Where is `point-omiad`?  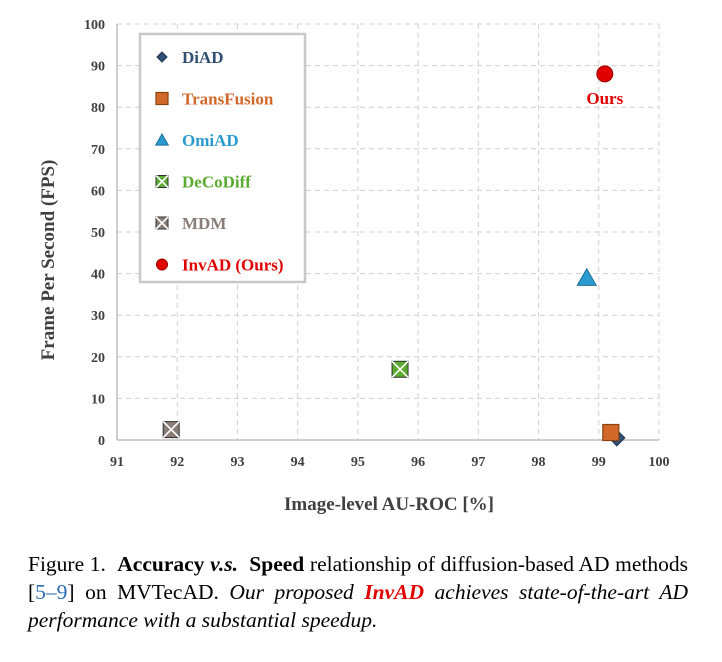
point-omiad is located at coordinates (587, 276).